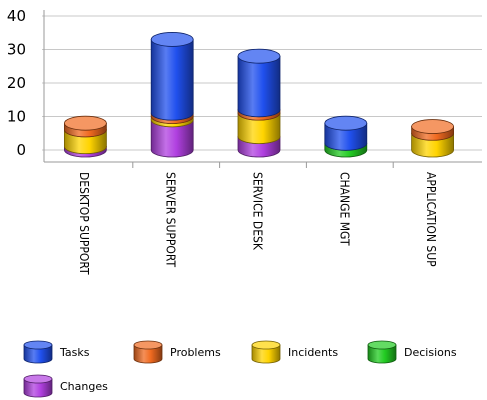  I want to click on y-tick-label-40: 40, so click(16, 16).